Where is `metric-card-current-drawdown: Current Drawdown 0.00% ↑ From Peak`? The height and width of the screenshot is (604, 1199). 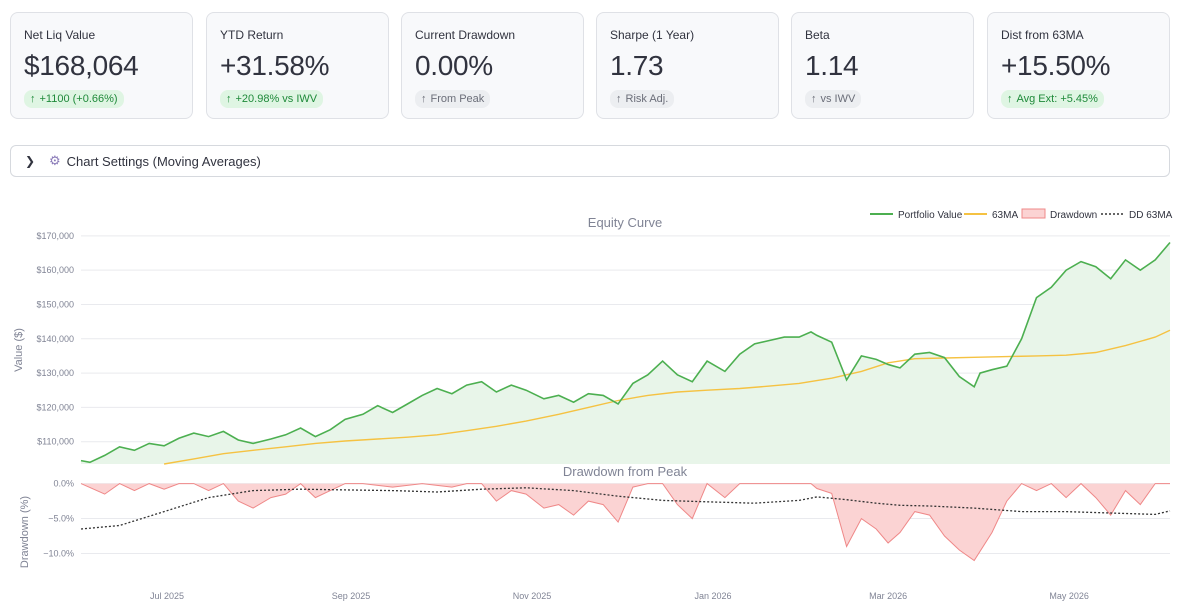 metric-card-current-drawdown: Current Drawdown 0.00% ↑ From Peak is located at coordinates (492, 65).